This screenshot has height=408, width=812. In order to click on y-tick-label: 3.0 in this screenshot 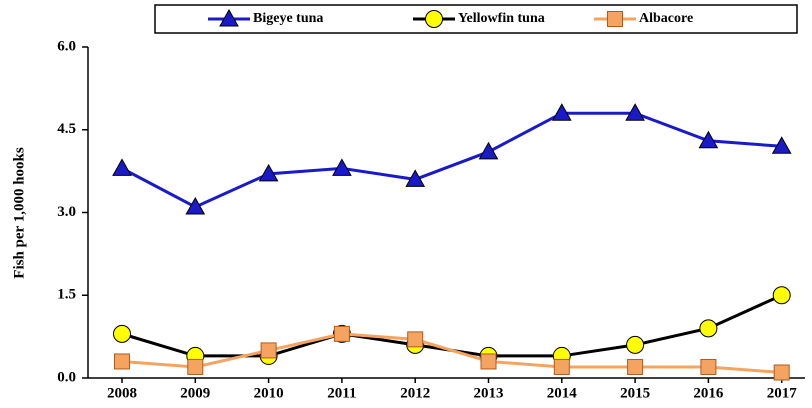, I will do `click(66, 212)`.